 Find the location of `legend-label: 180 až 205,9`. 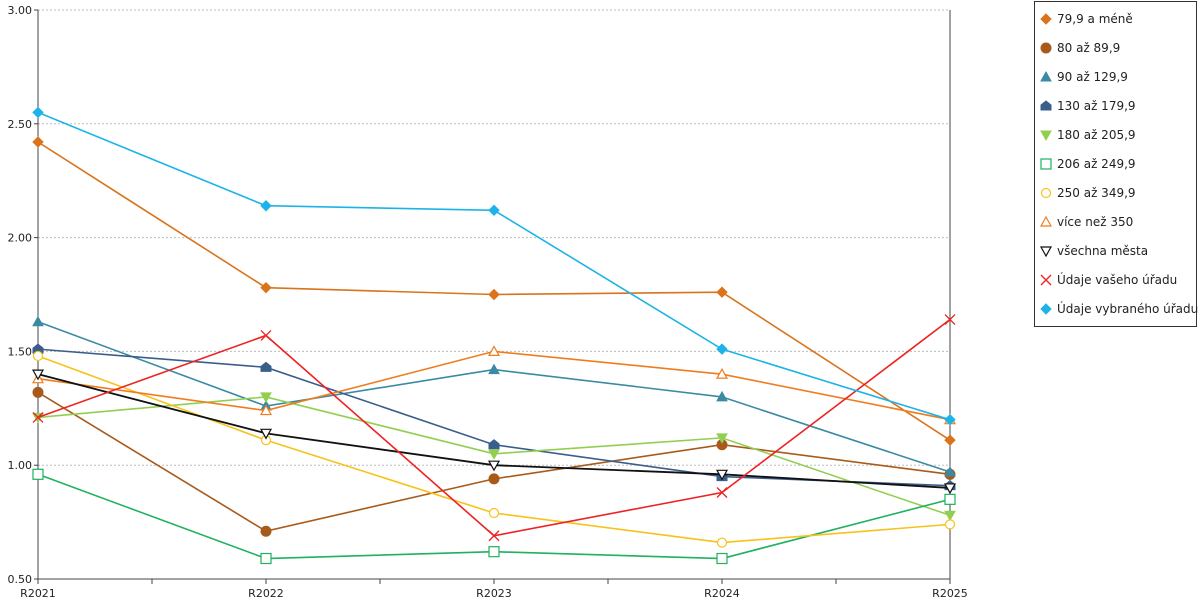

legend-label: 180 až 205,9 is located at coordinates (1096, 135).